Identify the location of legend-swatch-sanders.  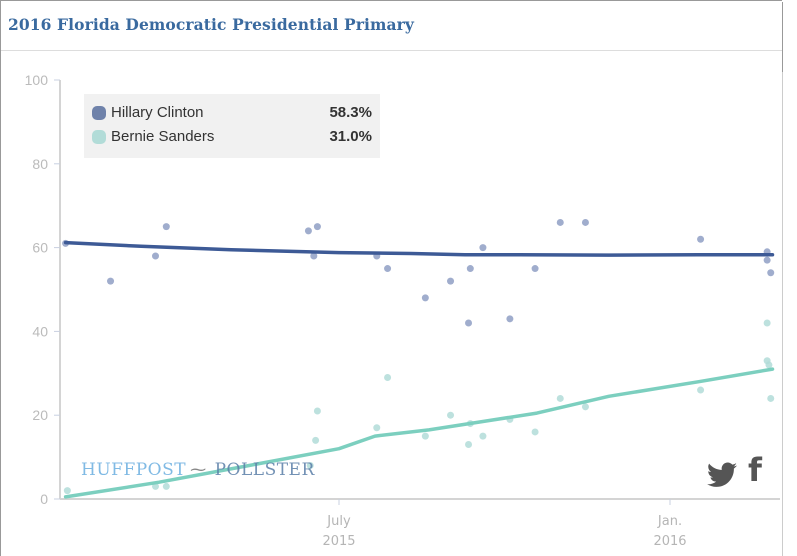
(99, 137).